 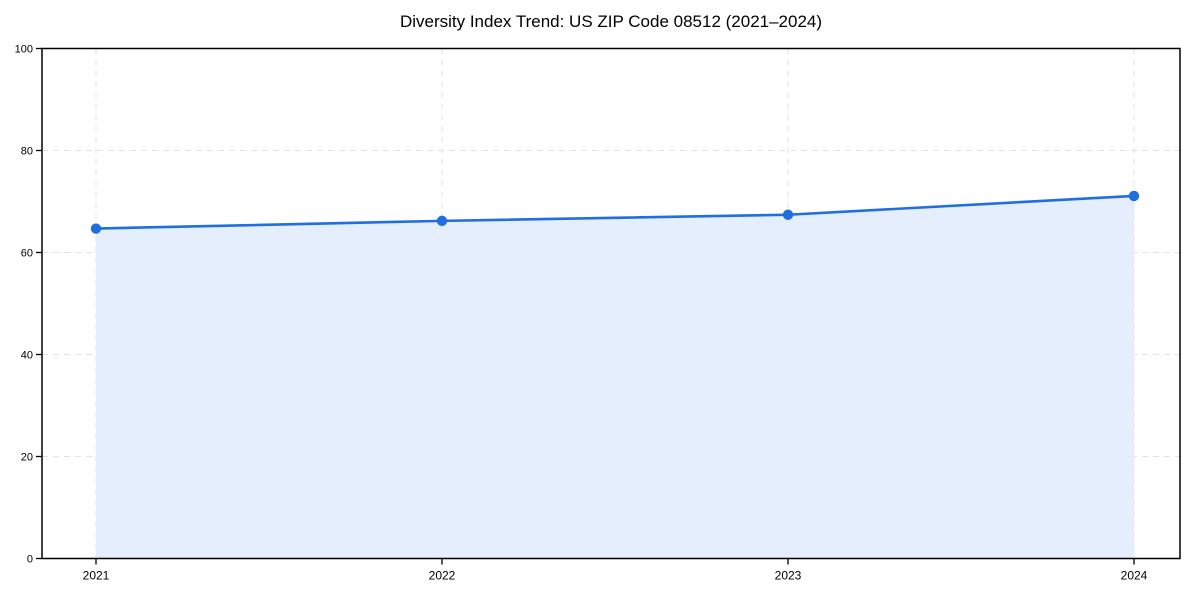 I want to click on x-tick-label: 2024, so click(x=1134, y=576).